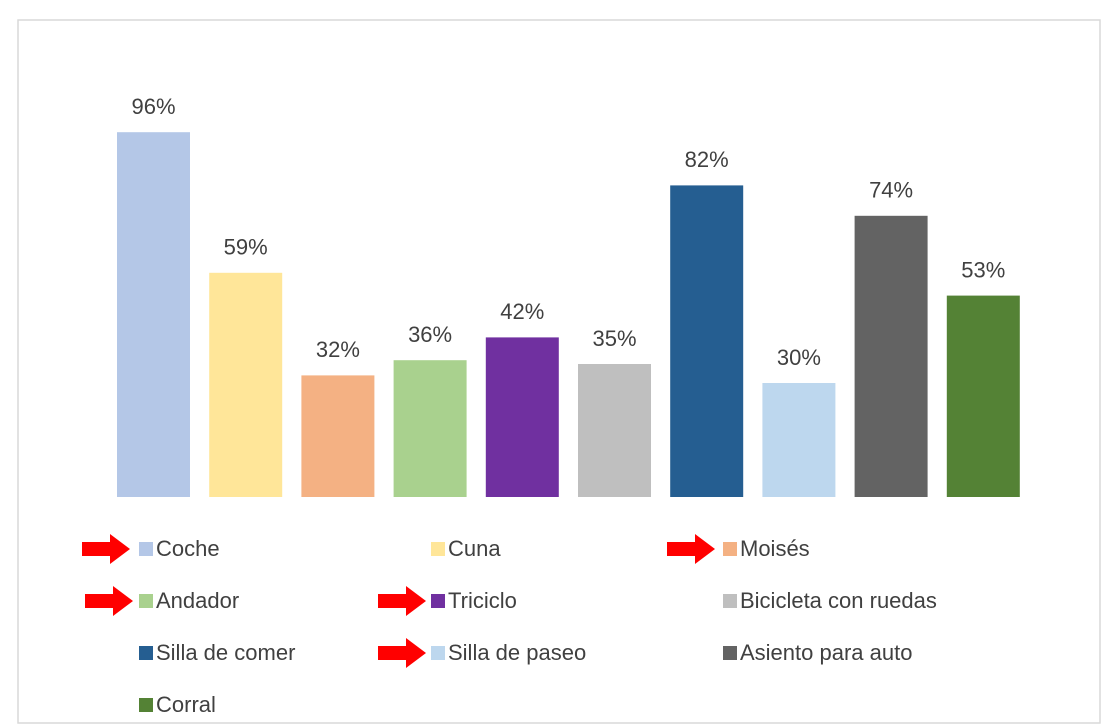 This screenshot has width=1118, height=724. Describe the element at coordinates (482, 600) in the screenshot. I see `legend-label: Triciclo` at that location.